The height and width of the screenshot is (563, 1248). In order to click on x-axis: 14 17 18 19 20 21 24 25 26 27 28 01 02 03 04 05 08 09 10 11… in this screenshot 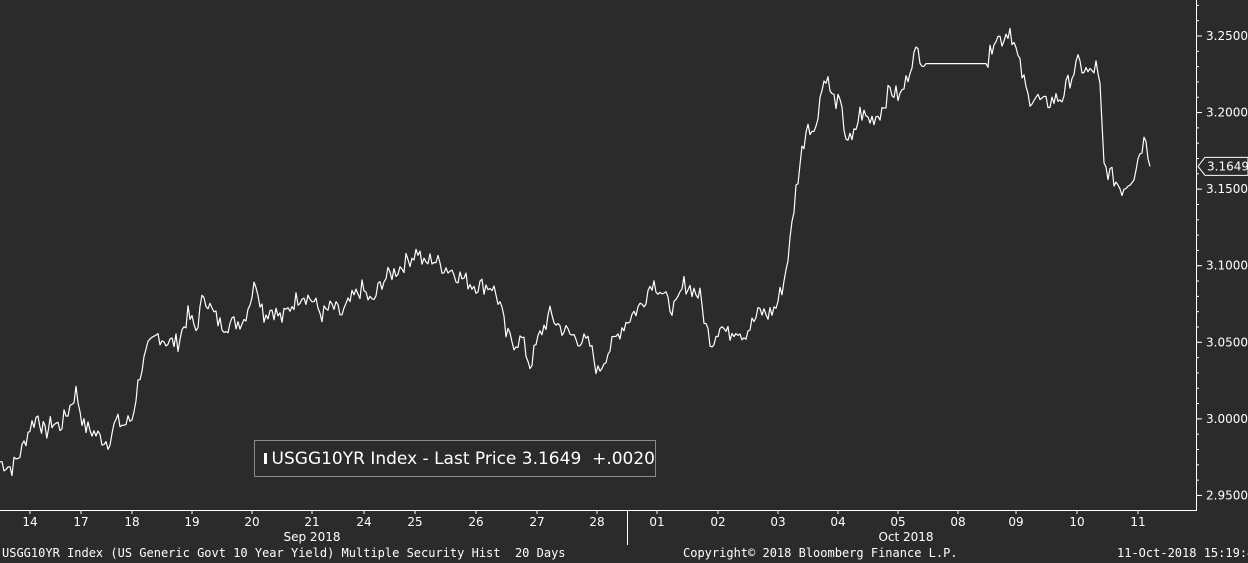, I will do `click(598, 527)`.